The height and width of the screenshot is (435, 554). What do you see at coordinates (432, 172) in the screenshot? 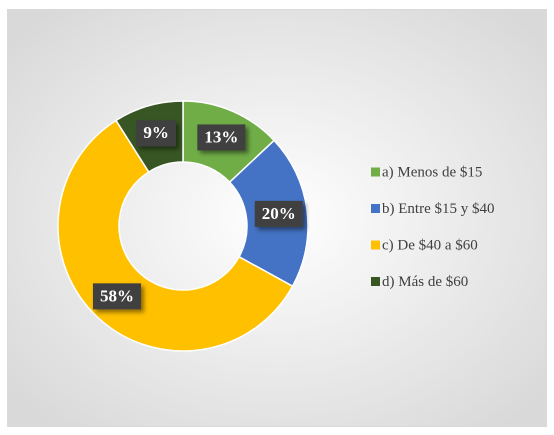
I see `legend-label: a) Menos de $15` at bounding box center [432, 172].